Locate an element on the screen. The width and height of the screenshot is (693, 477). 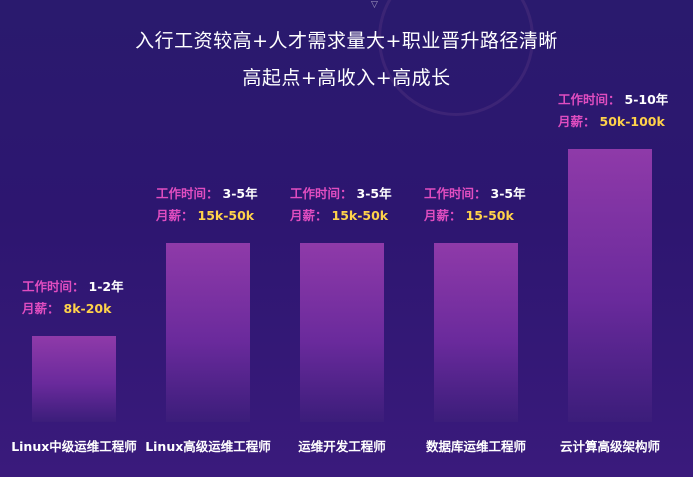
category-label: Linux中级运维工程师 is located at coordinates (74, 446).